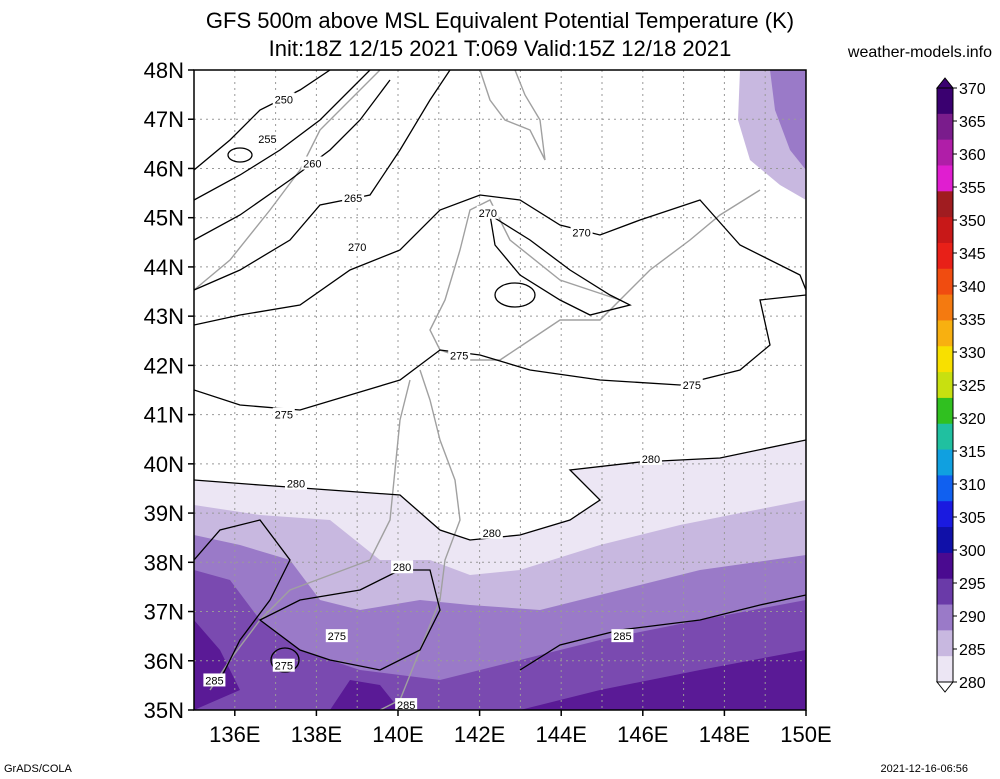 This screenshot has height=779, width=1000. Describe the element at coordinates (972, 617) in the screenshot. I see `colorbar-label: 290` at that location.